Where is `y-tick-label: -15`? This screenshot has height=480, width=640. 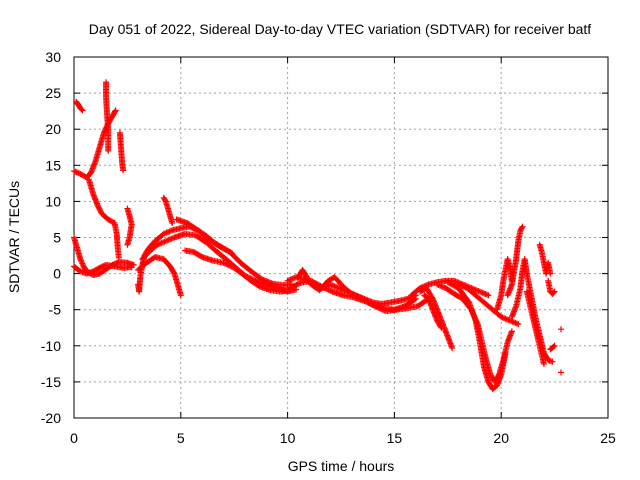
y-tick-label: -15 is located at coordinates (51, 382).